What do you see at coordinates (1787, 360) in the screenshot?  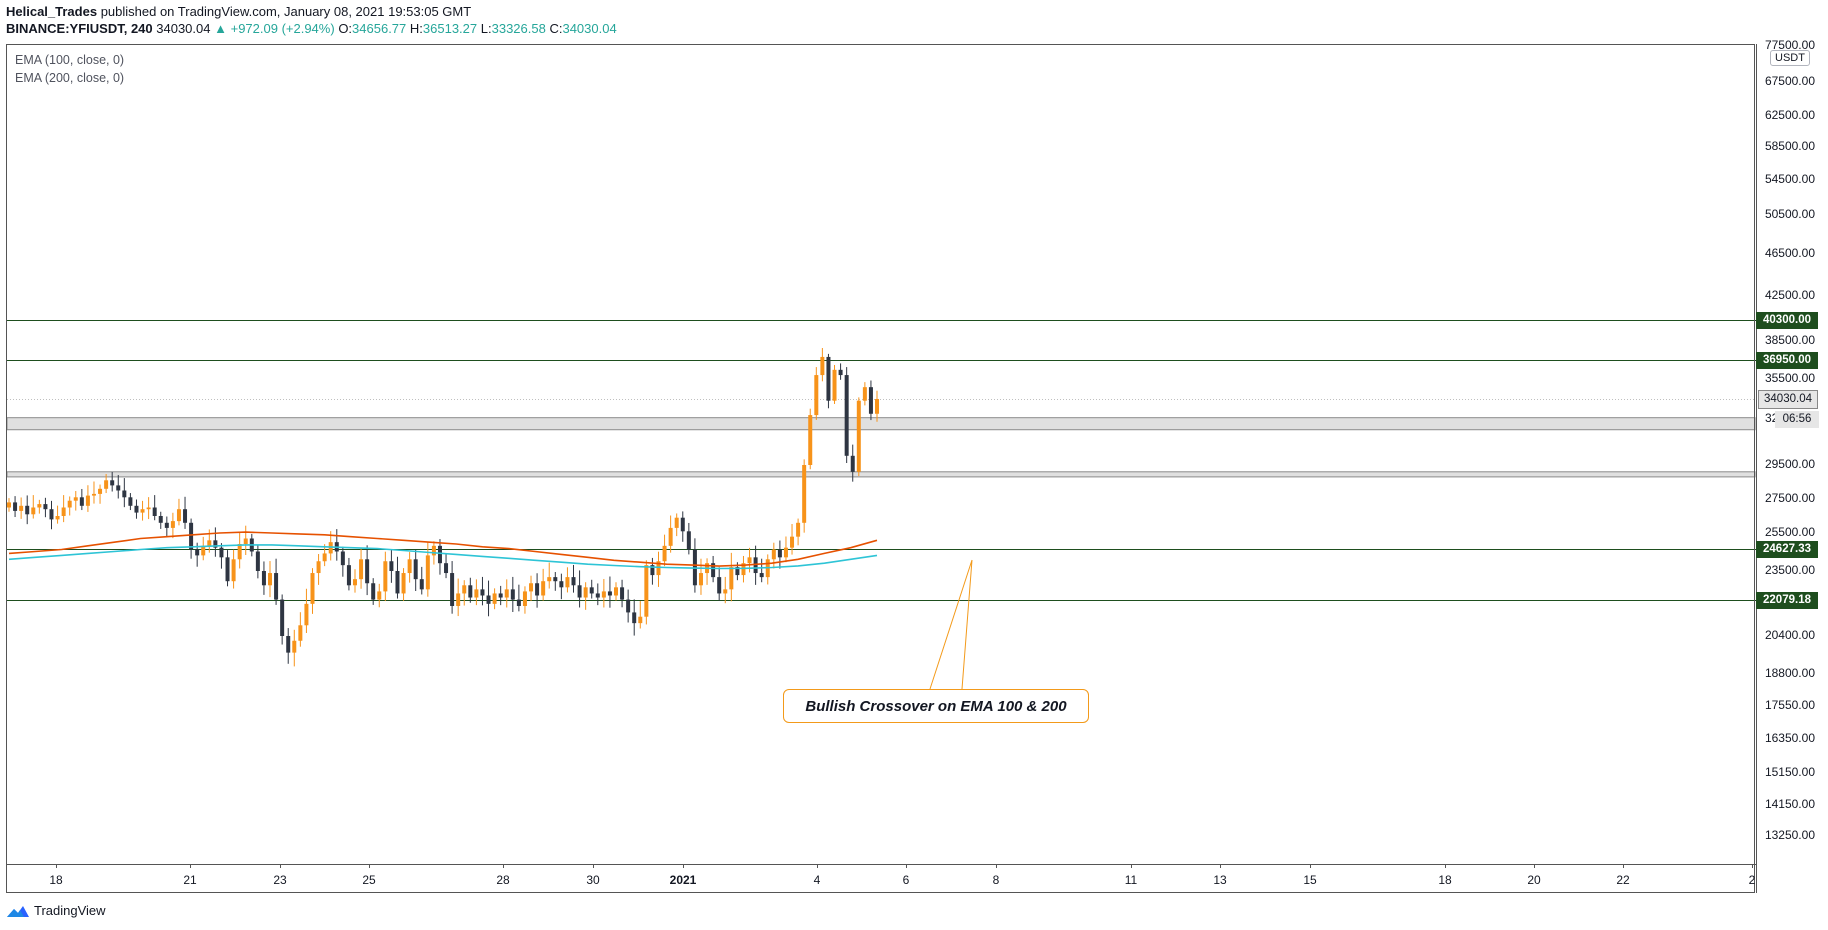 I see `level-tag-36950: 36950.00` at bounding box center [1787, 360].